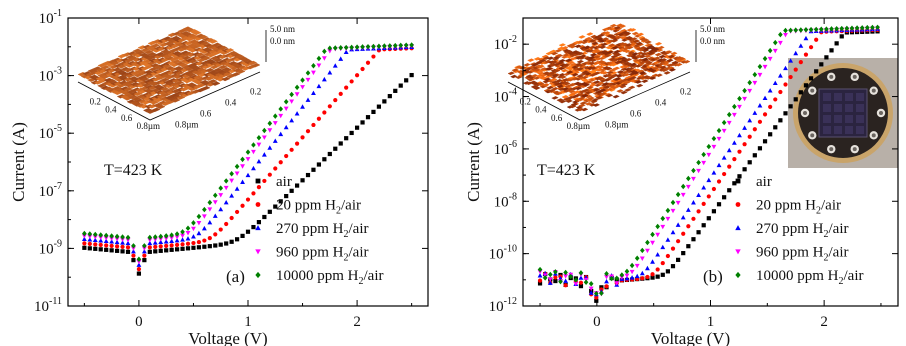 The height and width of the screenshot is (346, 906). I want to click on y-tick-base: 10, so click(501, 202).